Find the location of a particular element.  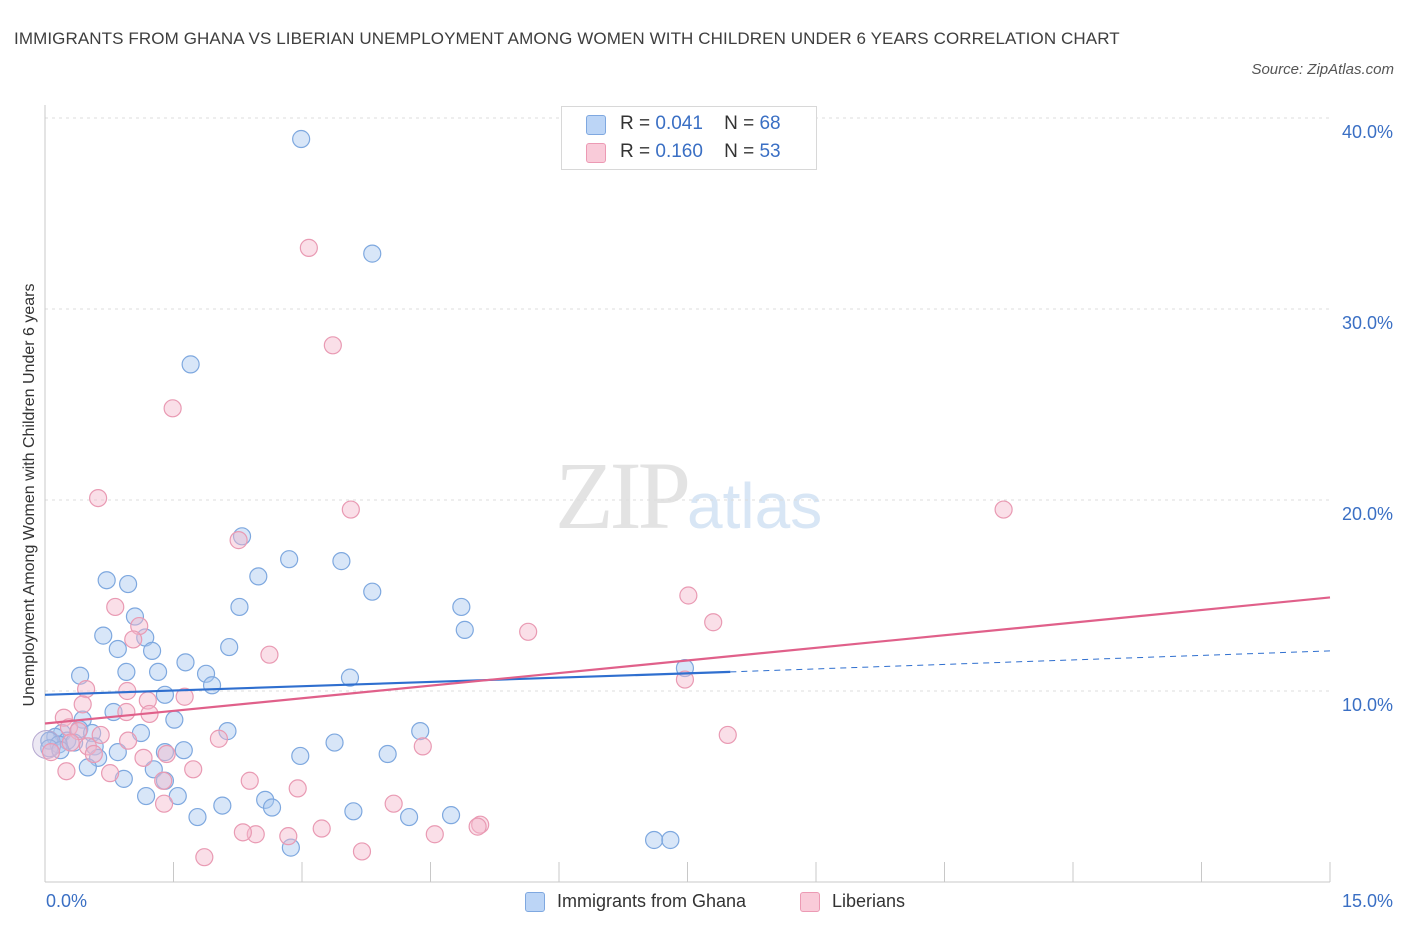

legend-n-value: 68 is located at coordinates (770, 123).